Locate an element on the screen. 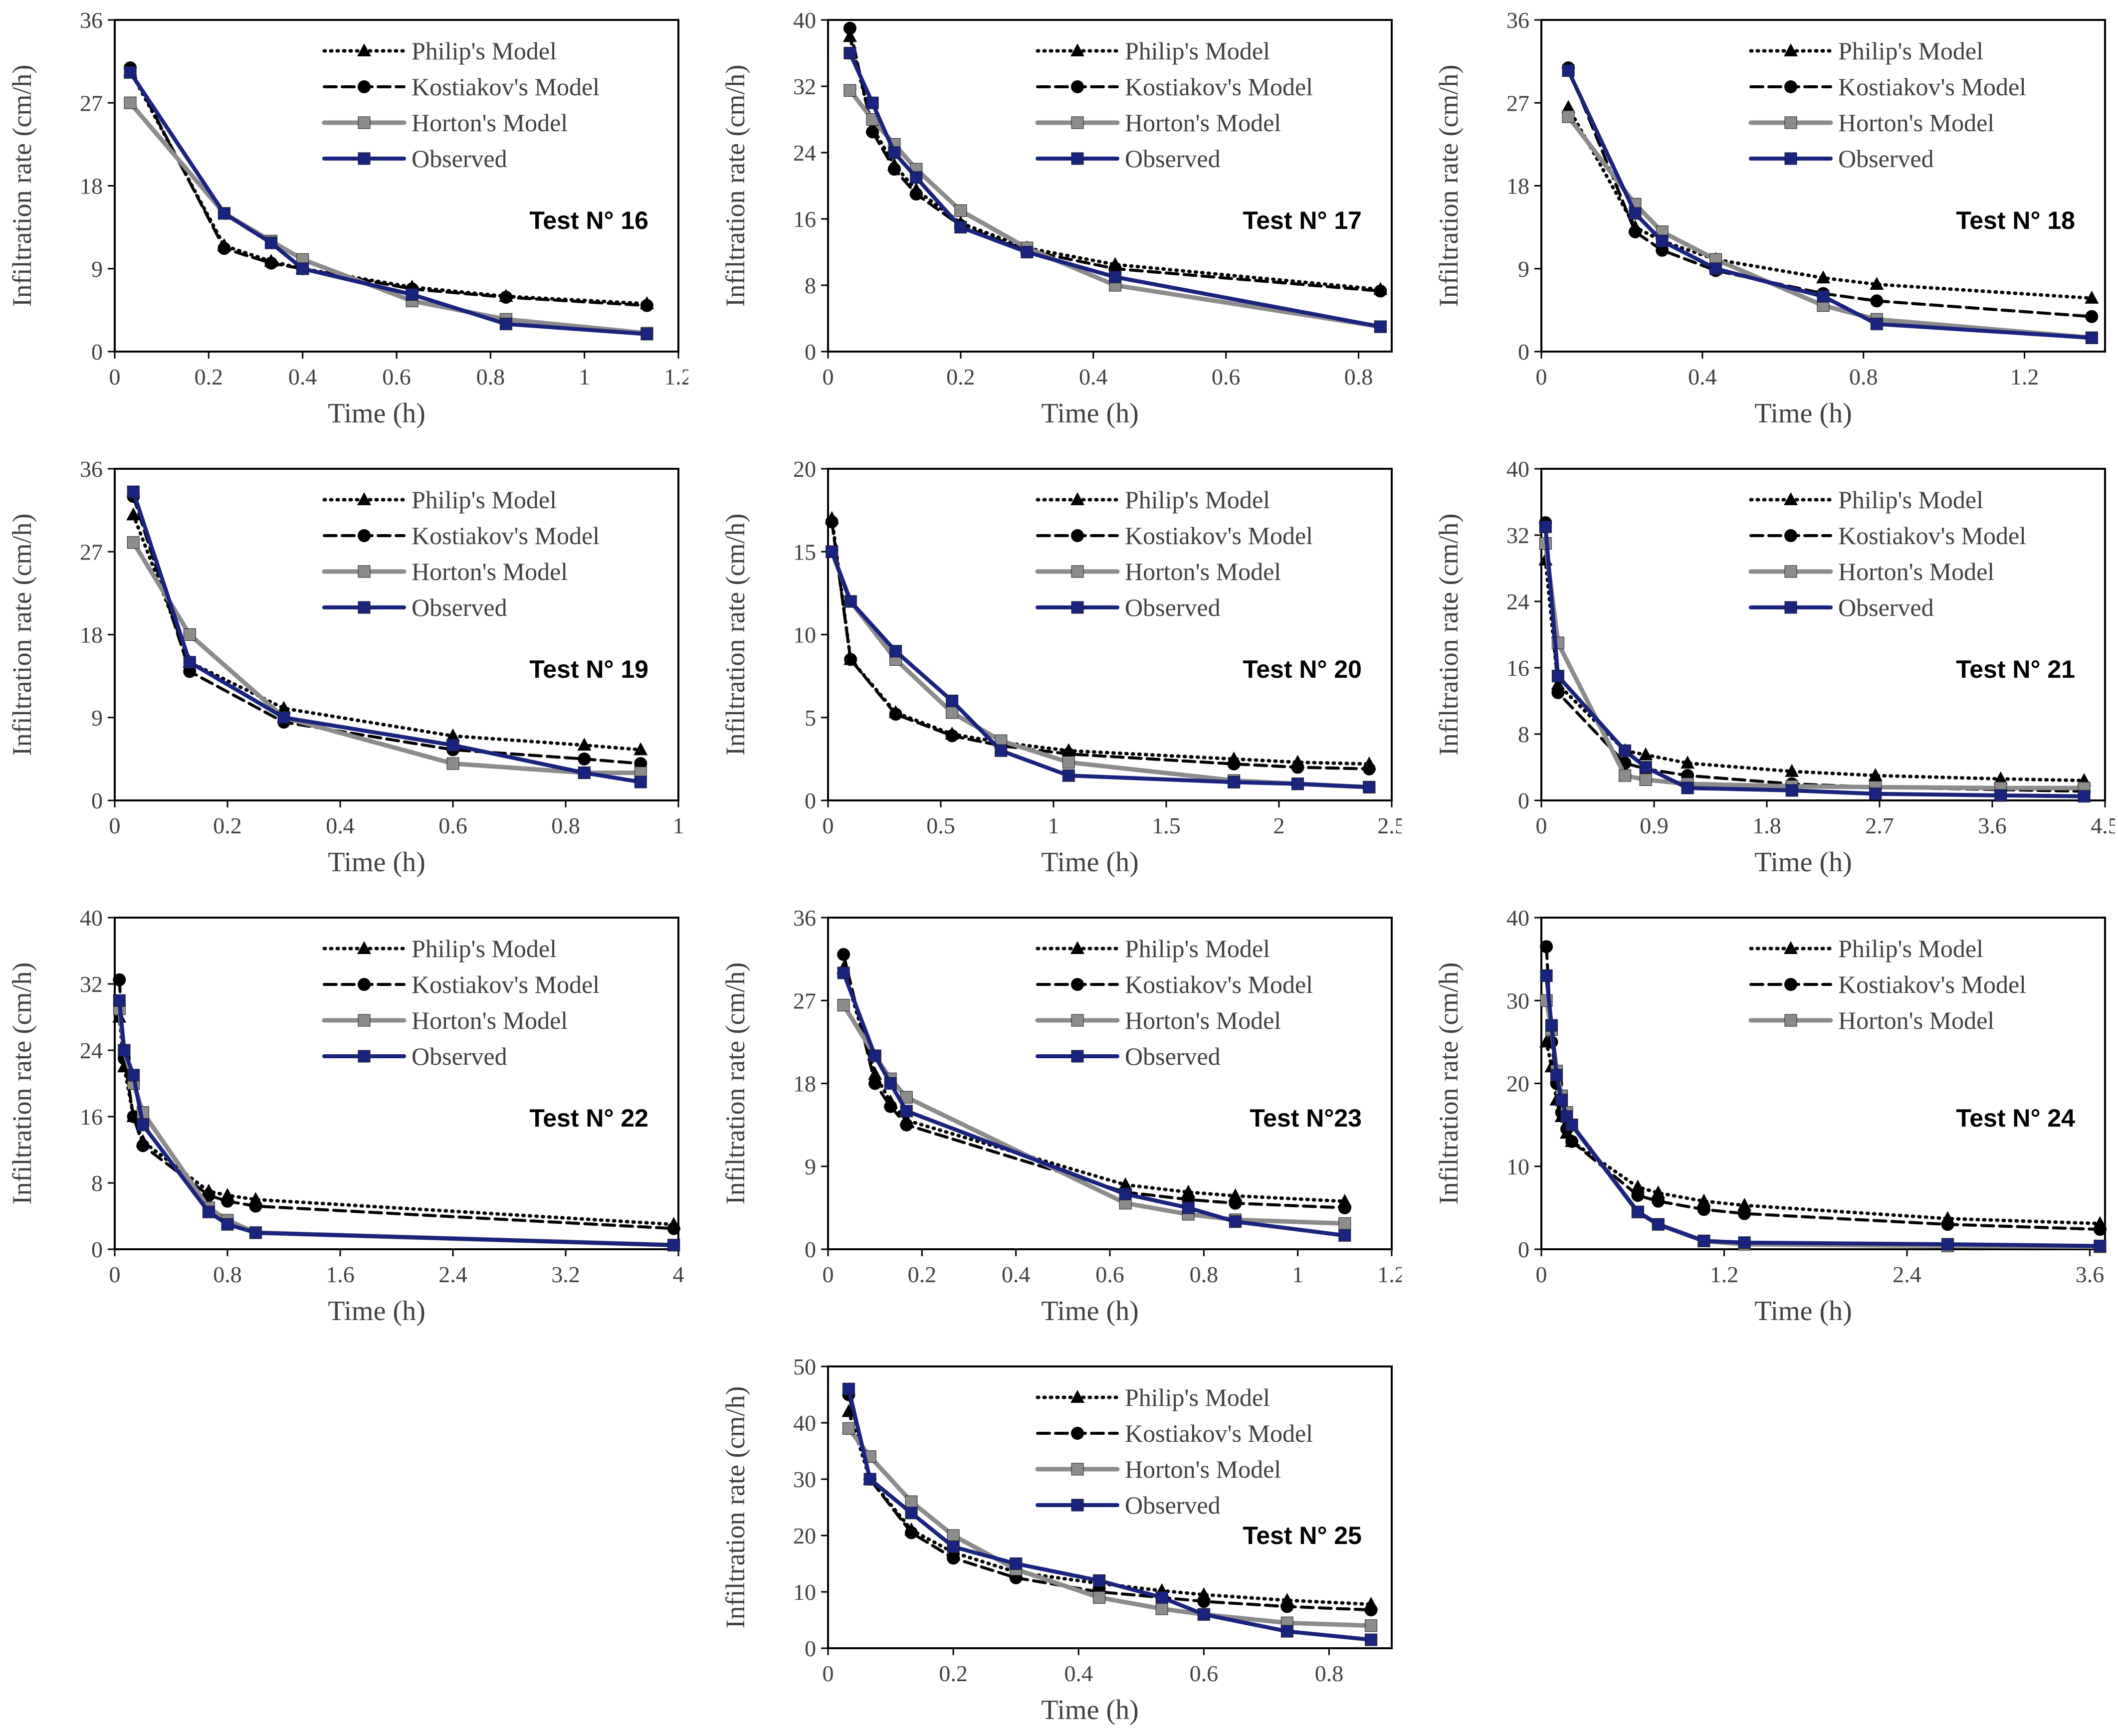 Image resolution: width=2118 pixels, height=1736 pixels. y-tick-label: 36 is located at coordinates (805, 918).